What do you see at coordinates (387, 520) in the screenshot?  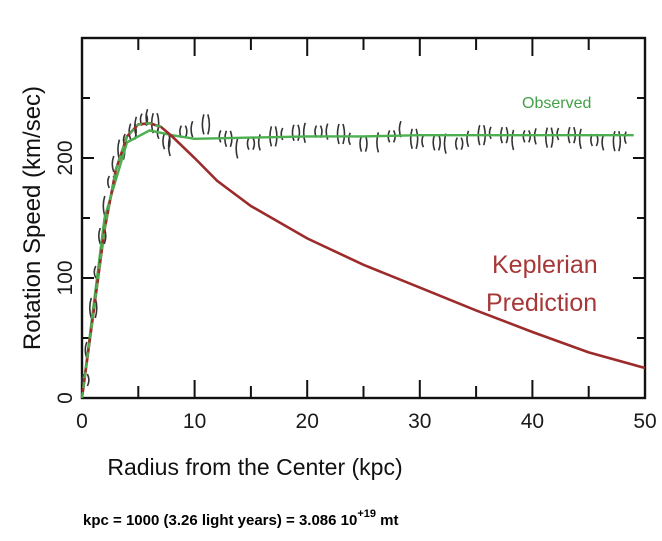 I see `footnote-unit: mt` at bounding box center [387, 520].